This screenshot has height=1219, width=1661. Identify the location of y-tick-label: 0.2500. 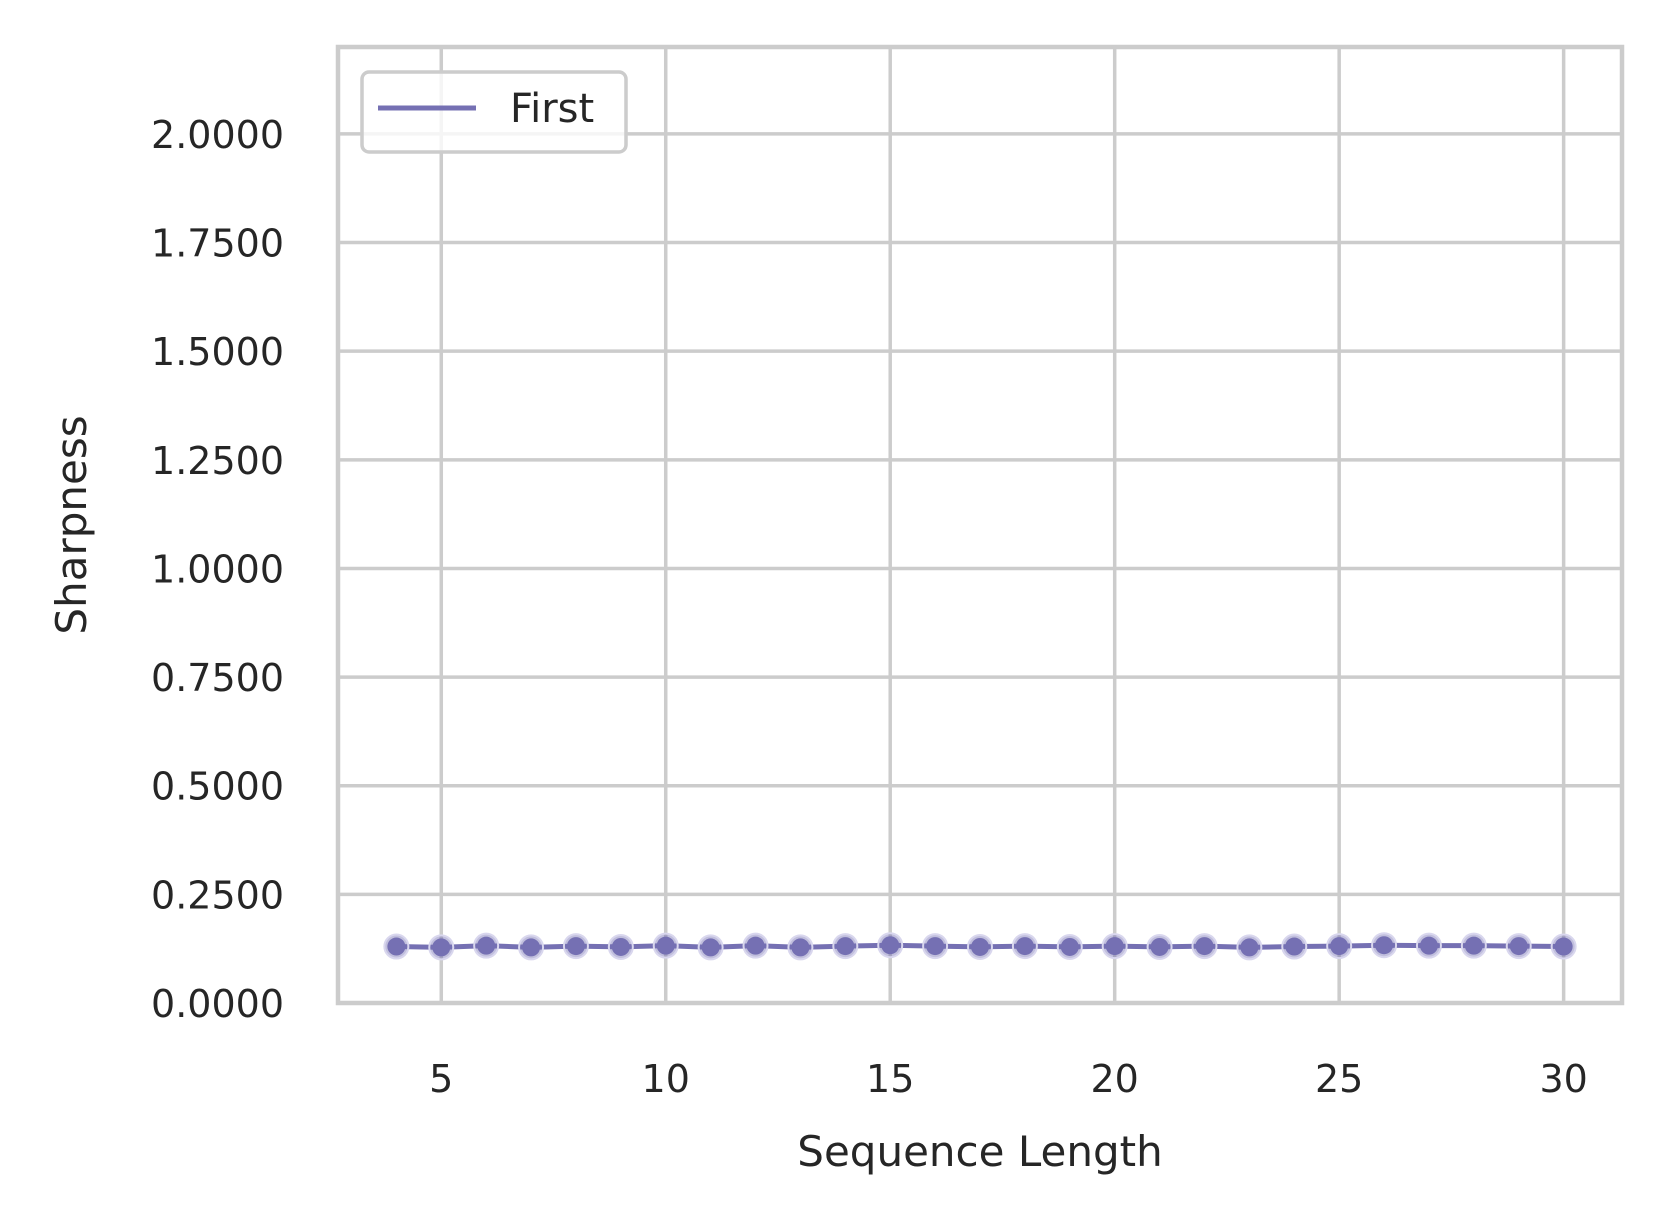
(217, 895).